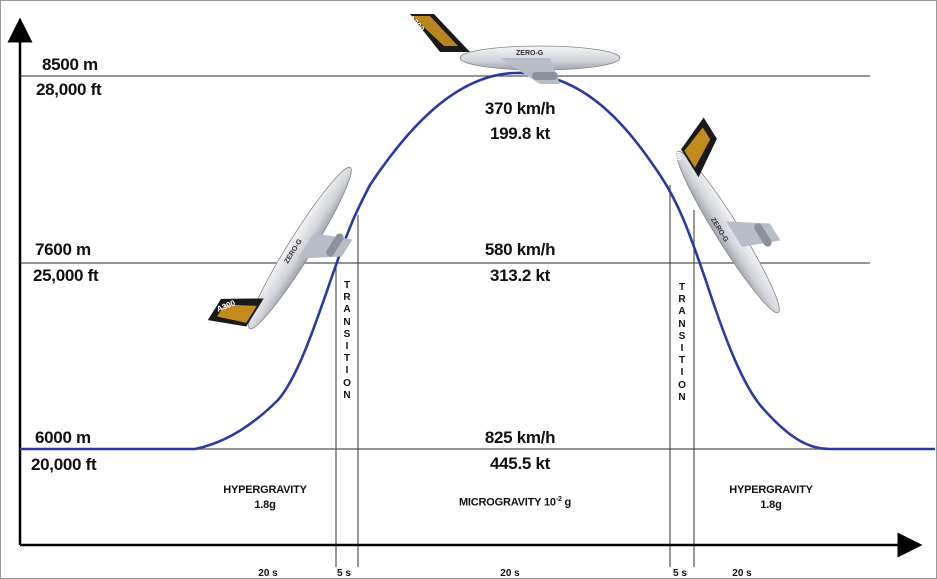  What do you see at coordinates (680, 573) in the screenshot?
I see `duration-tick-4: 5 s` at bounding box center [680, 573].